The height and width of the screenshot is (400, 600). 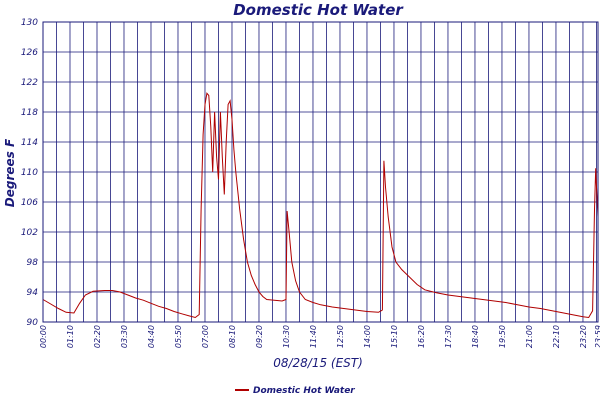 What do you see at coordinates (29, 23) in the screenshot?
I see `y-tick-label: 130` at bounding box center [29, 23].